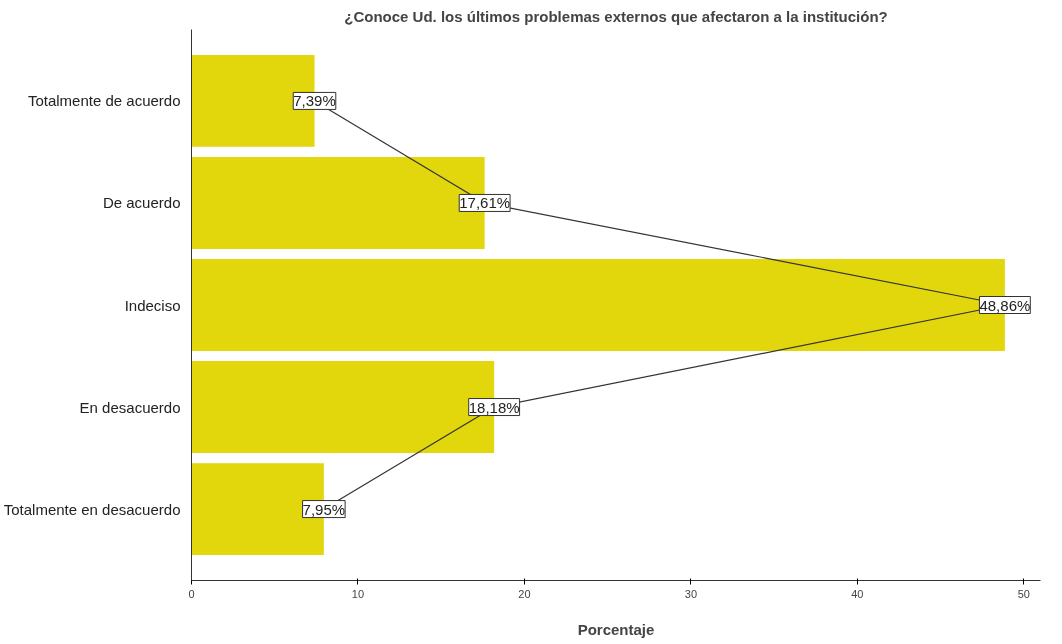 This screenshot has height=644, width=1062. What do you see at coordinates (92, 509) in the screenshot?
I see `y-tick-label: Totalmente en desacuerdo` at bounding box center [92, 509].